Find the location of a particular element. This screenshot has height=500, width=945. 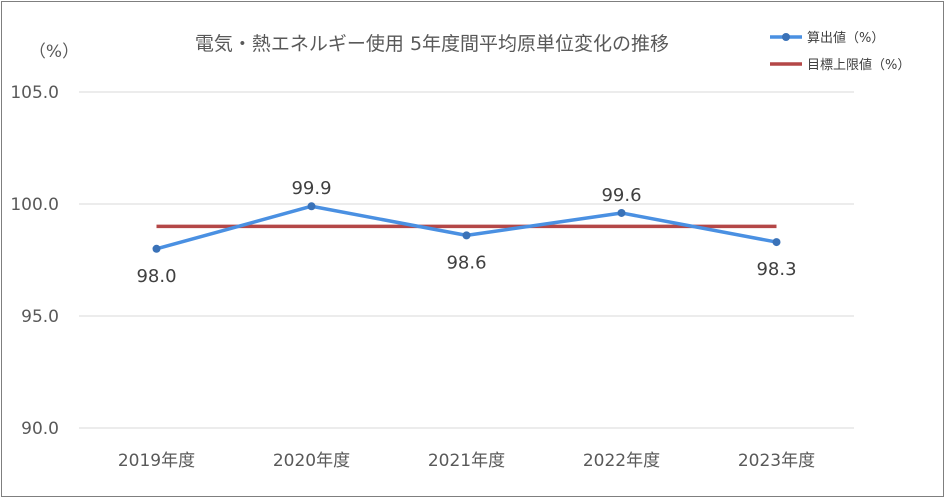

x-tick-label: 2023年度 is located at coordinates (776, 461).